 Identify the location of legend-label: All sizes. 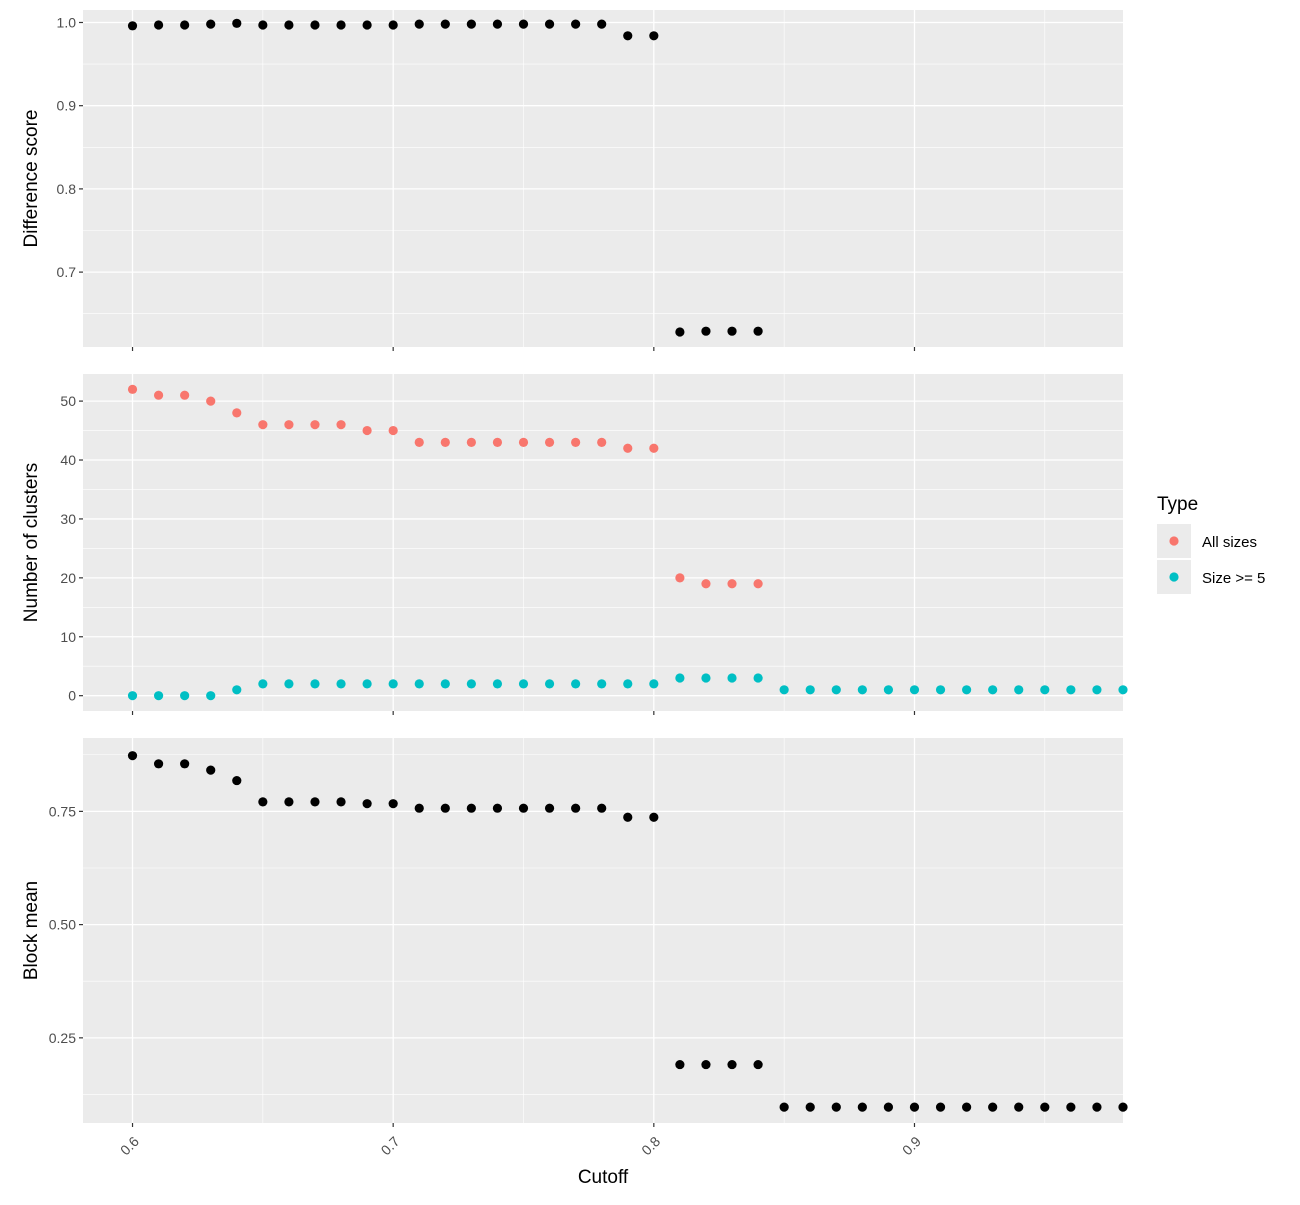
(1229, 542).